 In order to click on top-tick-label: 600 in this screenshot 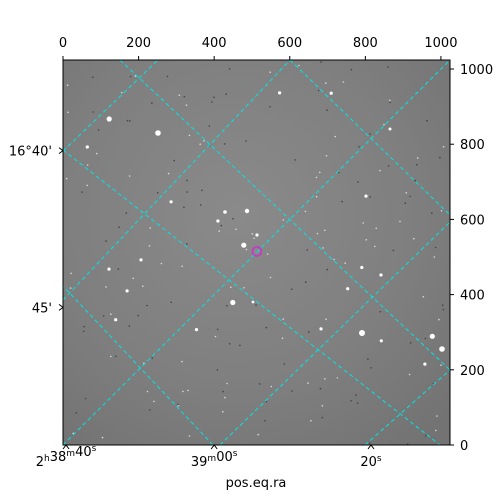, I will do `click(289, 43)`.